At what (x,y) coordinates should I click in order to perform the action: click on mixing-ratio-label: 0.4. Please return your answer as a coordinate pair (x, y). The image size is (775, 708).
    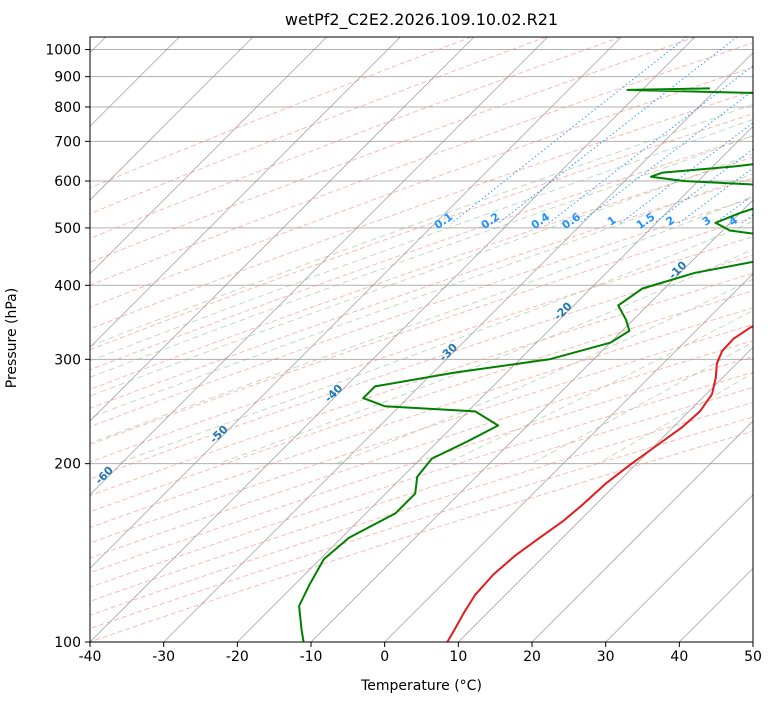
    Looking at the image, I should click on (541, 221).